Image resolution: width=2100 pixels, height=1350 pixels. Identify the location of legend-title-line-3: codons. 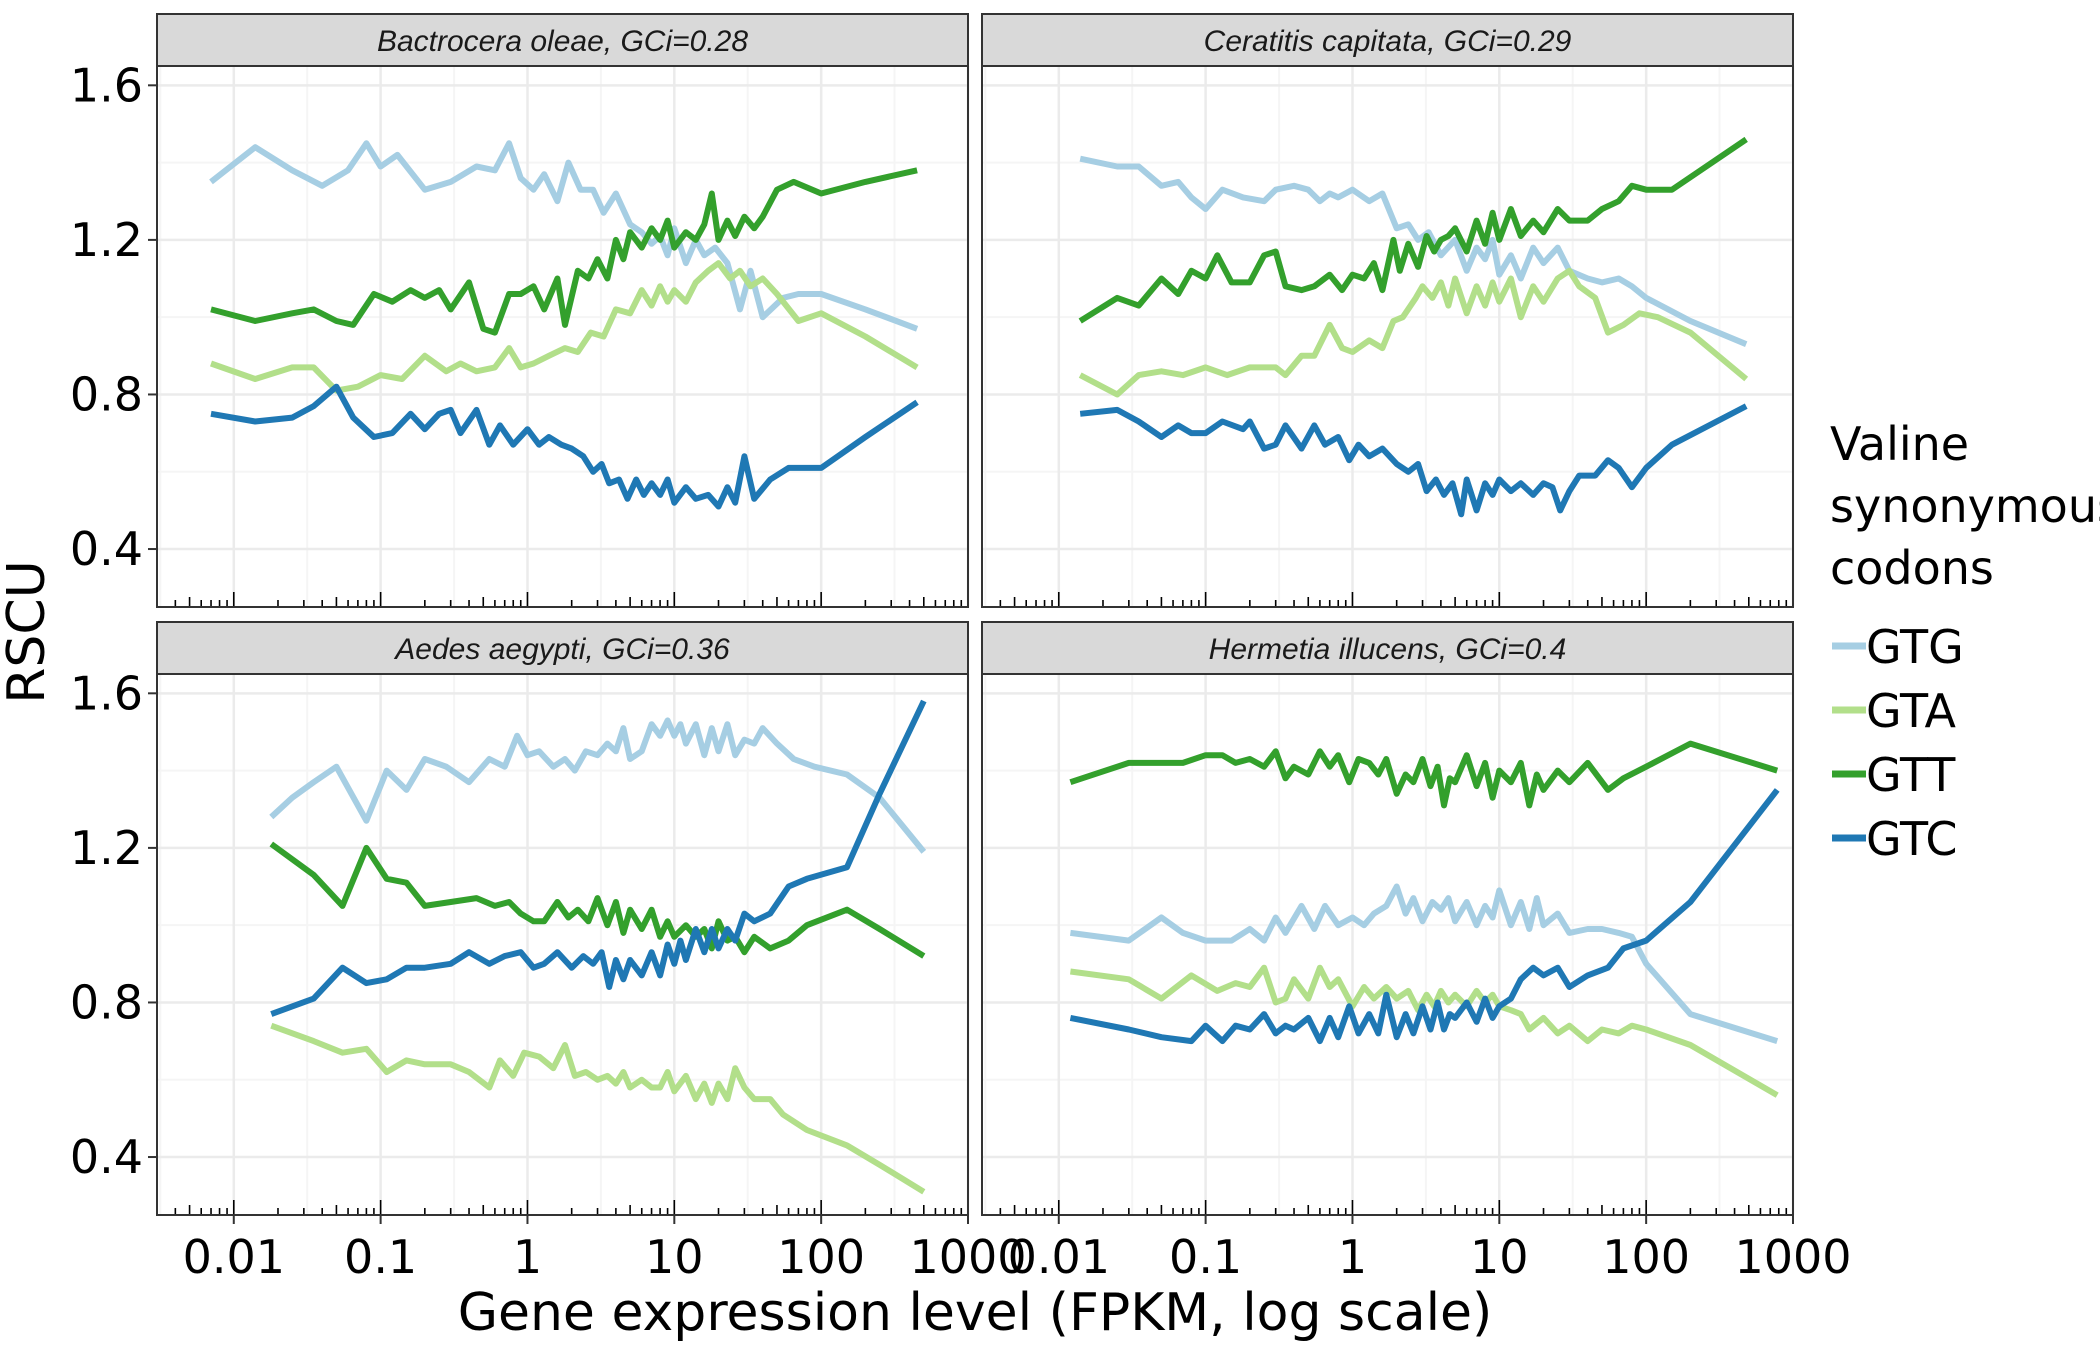
(1912, 568).